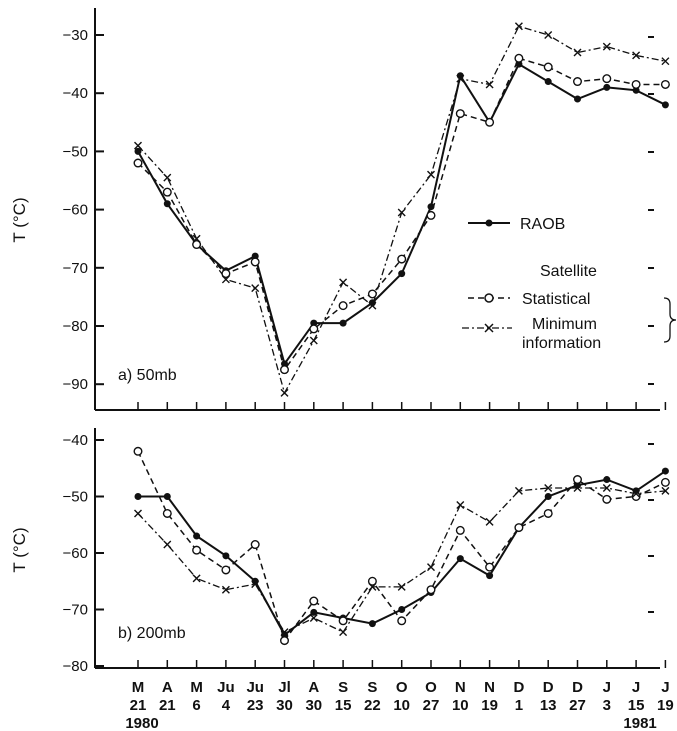  Describe the element at coordinates (75, 666) in the screenshot. I see `y-tick-label-200mb: −80` at that location.